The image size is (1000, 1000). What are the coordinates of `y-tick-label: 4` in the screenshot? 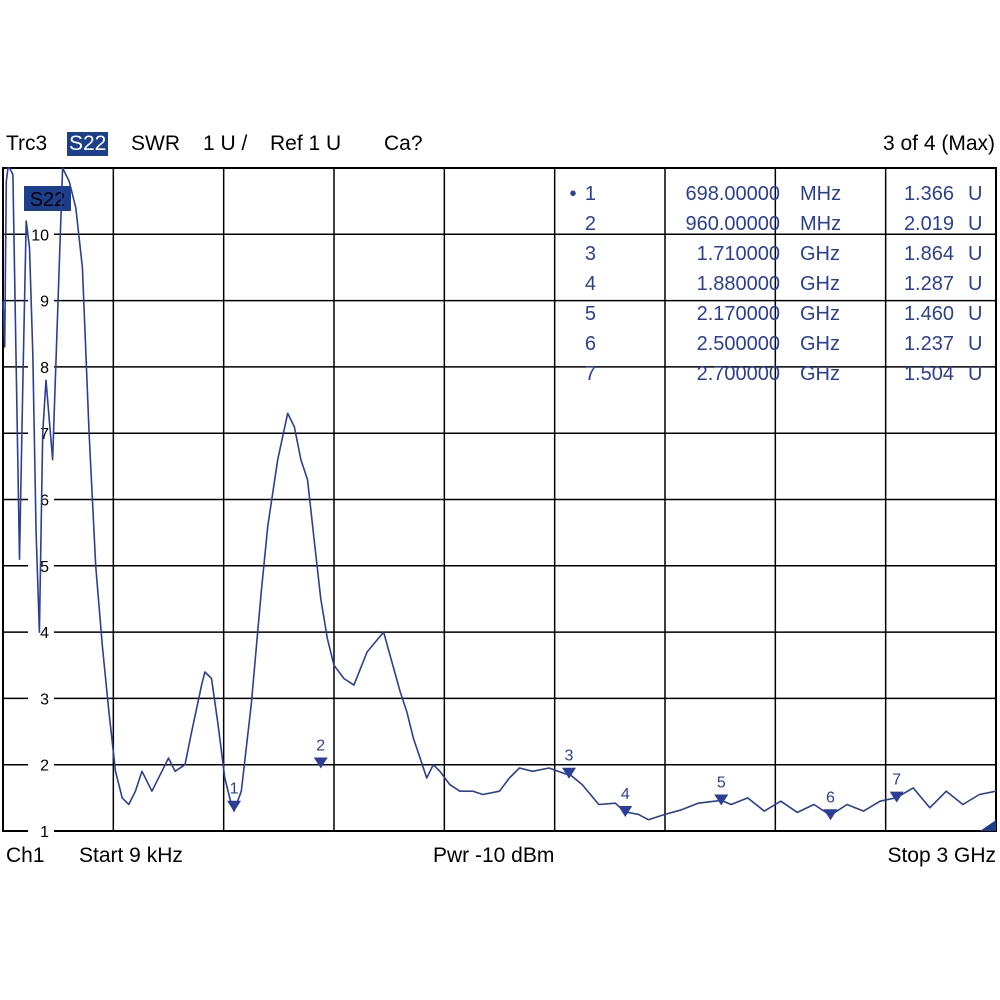 It's located at (44, 633).